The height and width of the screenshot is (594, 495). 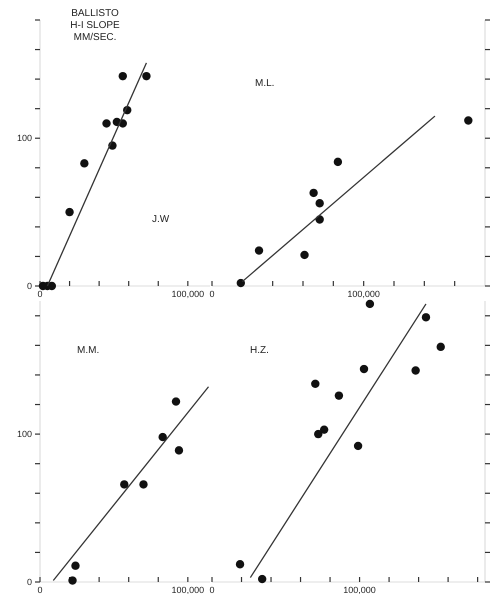 What do you see at coordinates (88, 350) in the screenshot?
I see `annotation: M.M.` at bounding box center [88, 350].